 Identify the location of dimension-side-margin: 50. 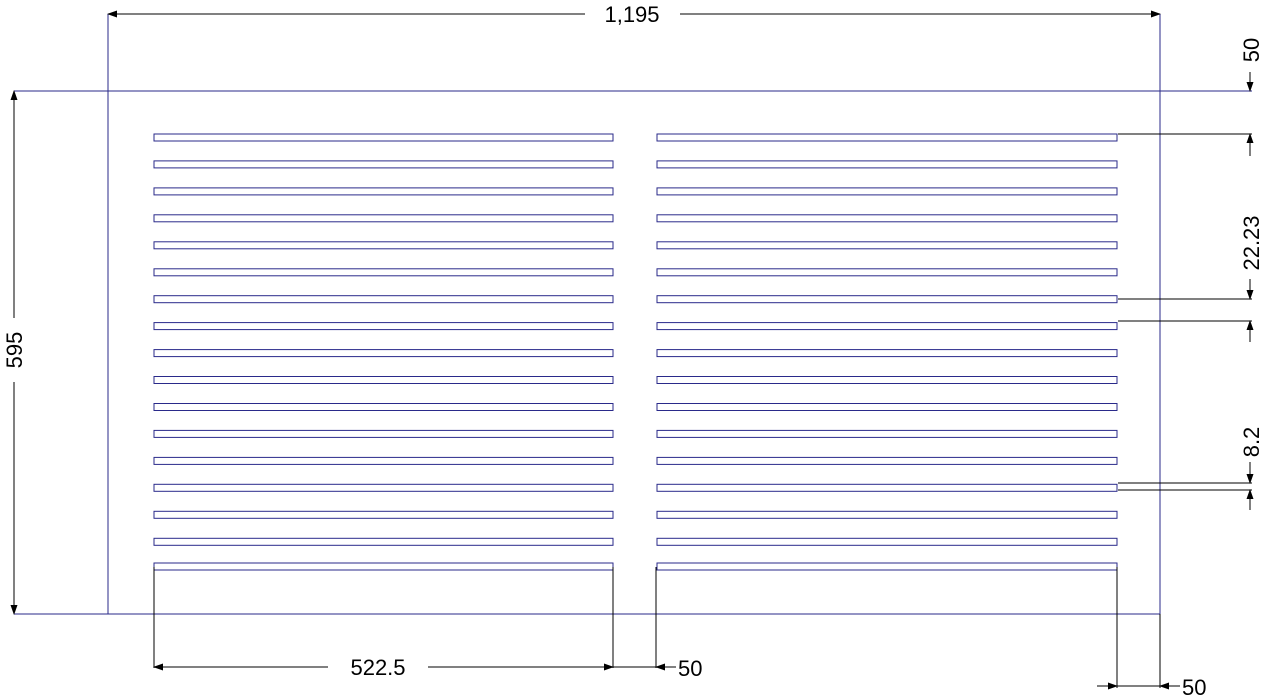
(1151, 687).